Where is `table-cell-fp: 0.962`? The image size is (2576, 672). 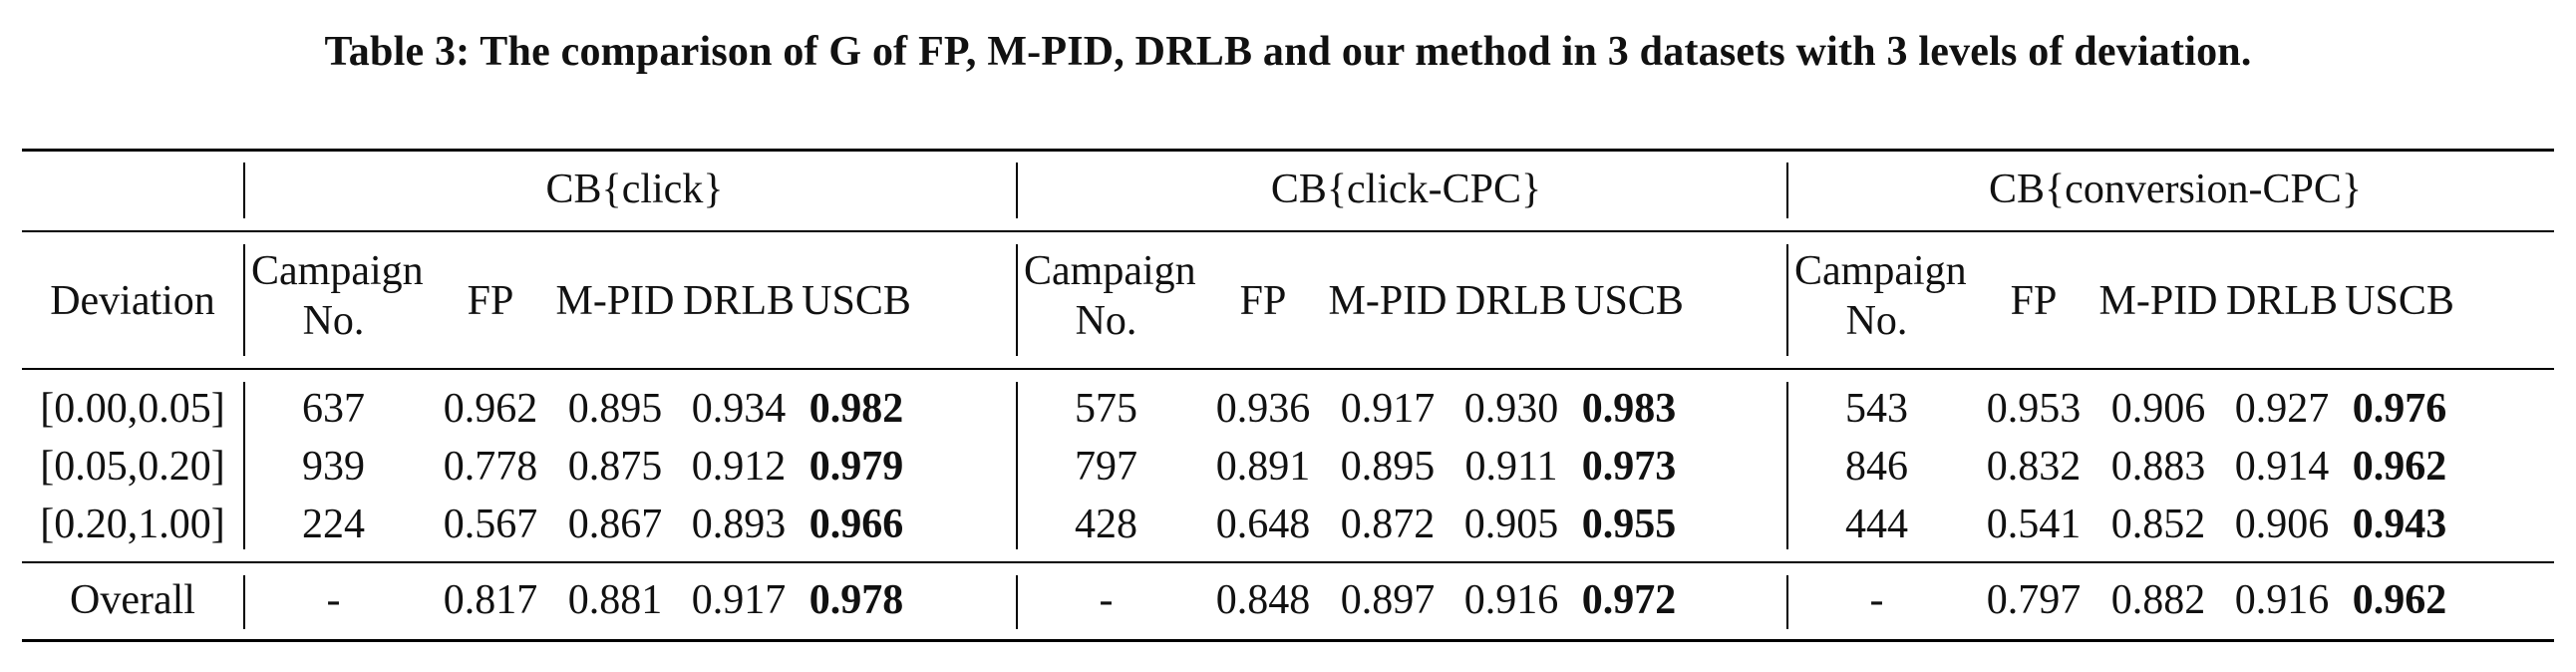
table-cell-fp: 0.962 is located at coordinates (490, 409).